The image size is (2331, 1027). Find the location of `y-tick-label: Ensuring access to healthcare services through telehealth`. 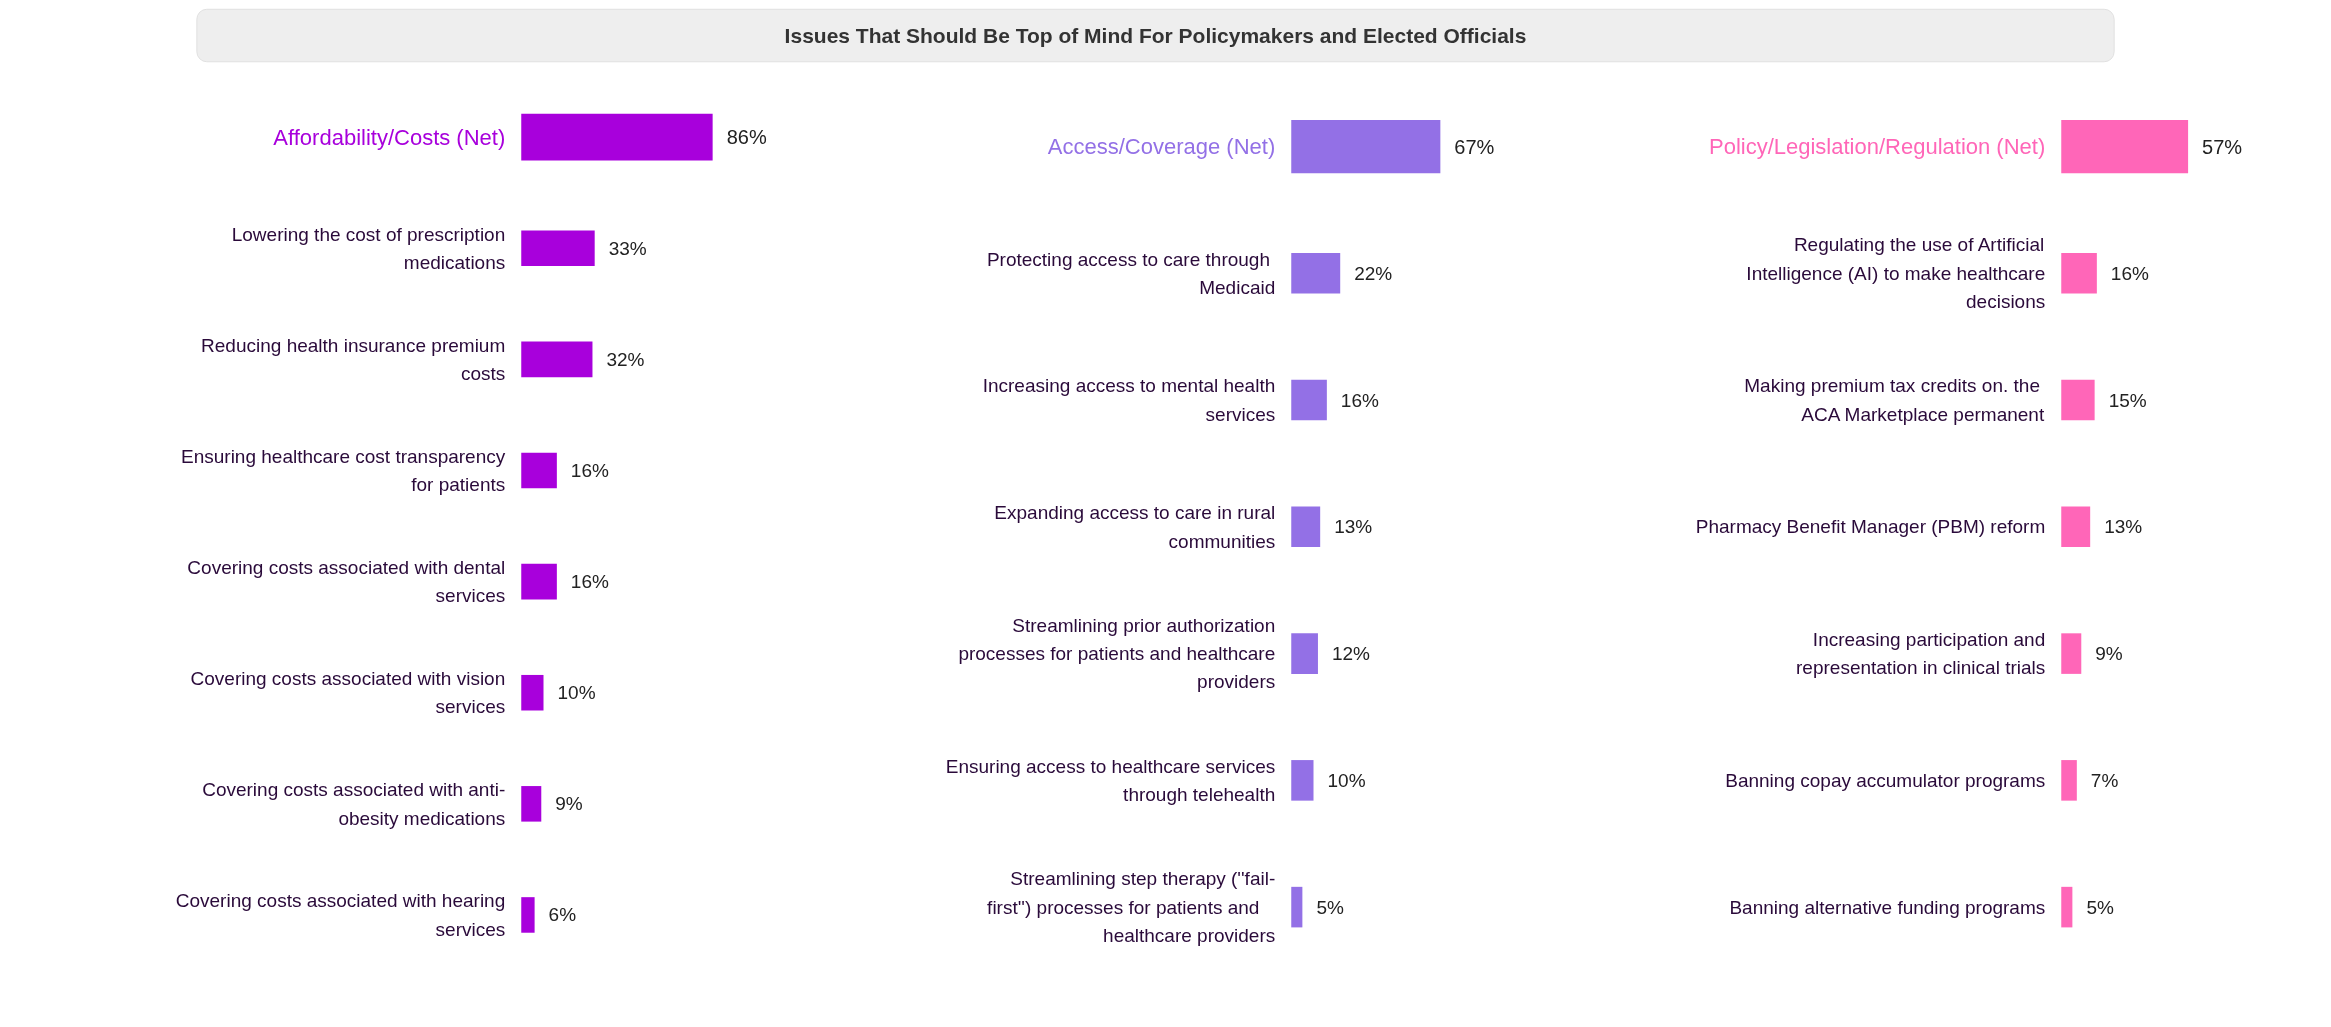

y-tick-label: Ensuring access to healthcare services through telehealth is located at coordinates (1110, 780).